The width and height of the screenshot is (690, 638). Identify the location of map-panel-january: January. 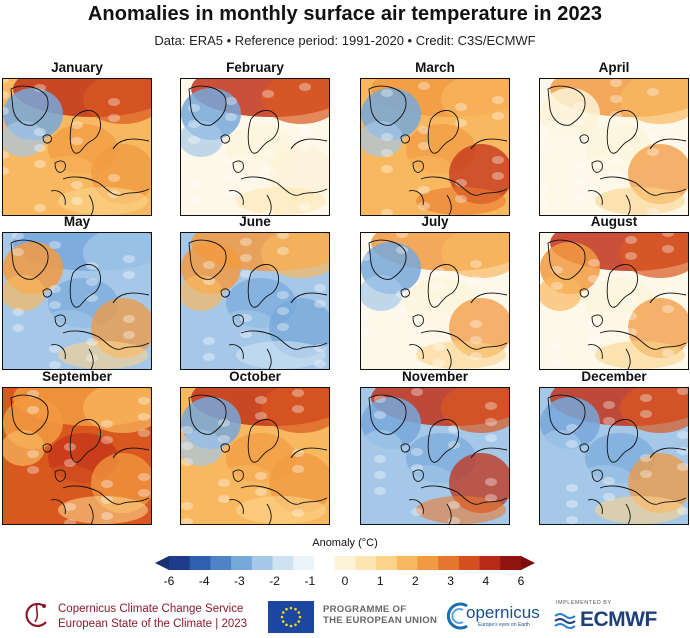
(77, 139).